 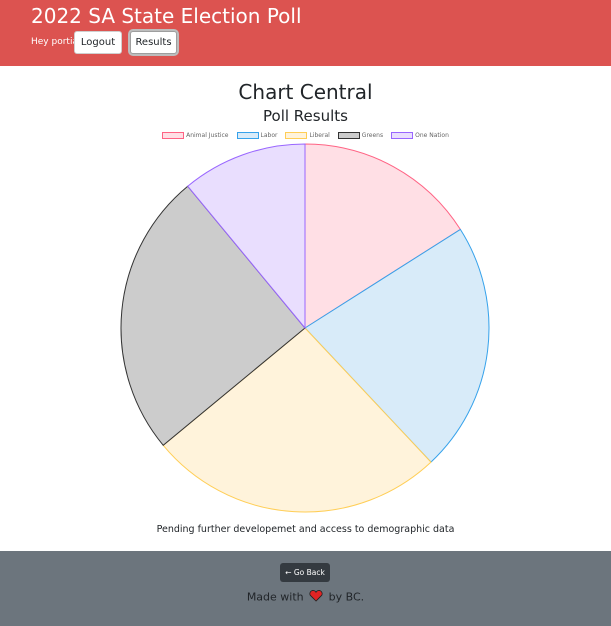 I want to click on results-button: Results, so click(x=153, y=42).